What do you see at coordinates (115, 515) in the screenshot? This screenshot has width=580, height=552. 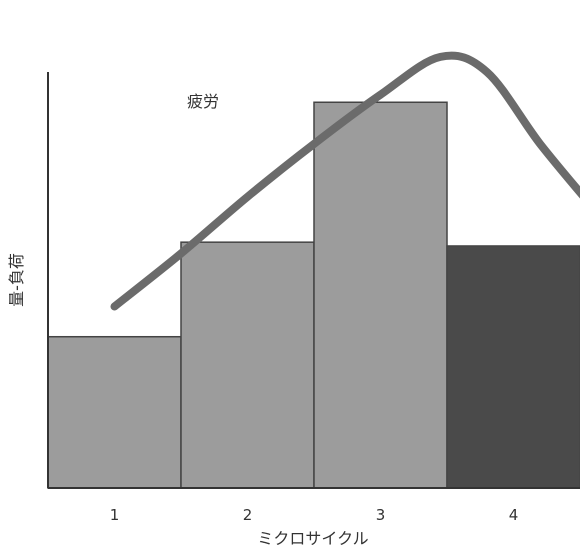 I see `x-tick-label-1: 1` at bounding box center [115, 515].